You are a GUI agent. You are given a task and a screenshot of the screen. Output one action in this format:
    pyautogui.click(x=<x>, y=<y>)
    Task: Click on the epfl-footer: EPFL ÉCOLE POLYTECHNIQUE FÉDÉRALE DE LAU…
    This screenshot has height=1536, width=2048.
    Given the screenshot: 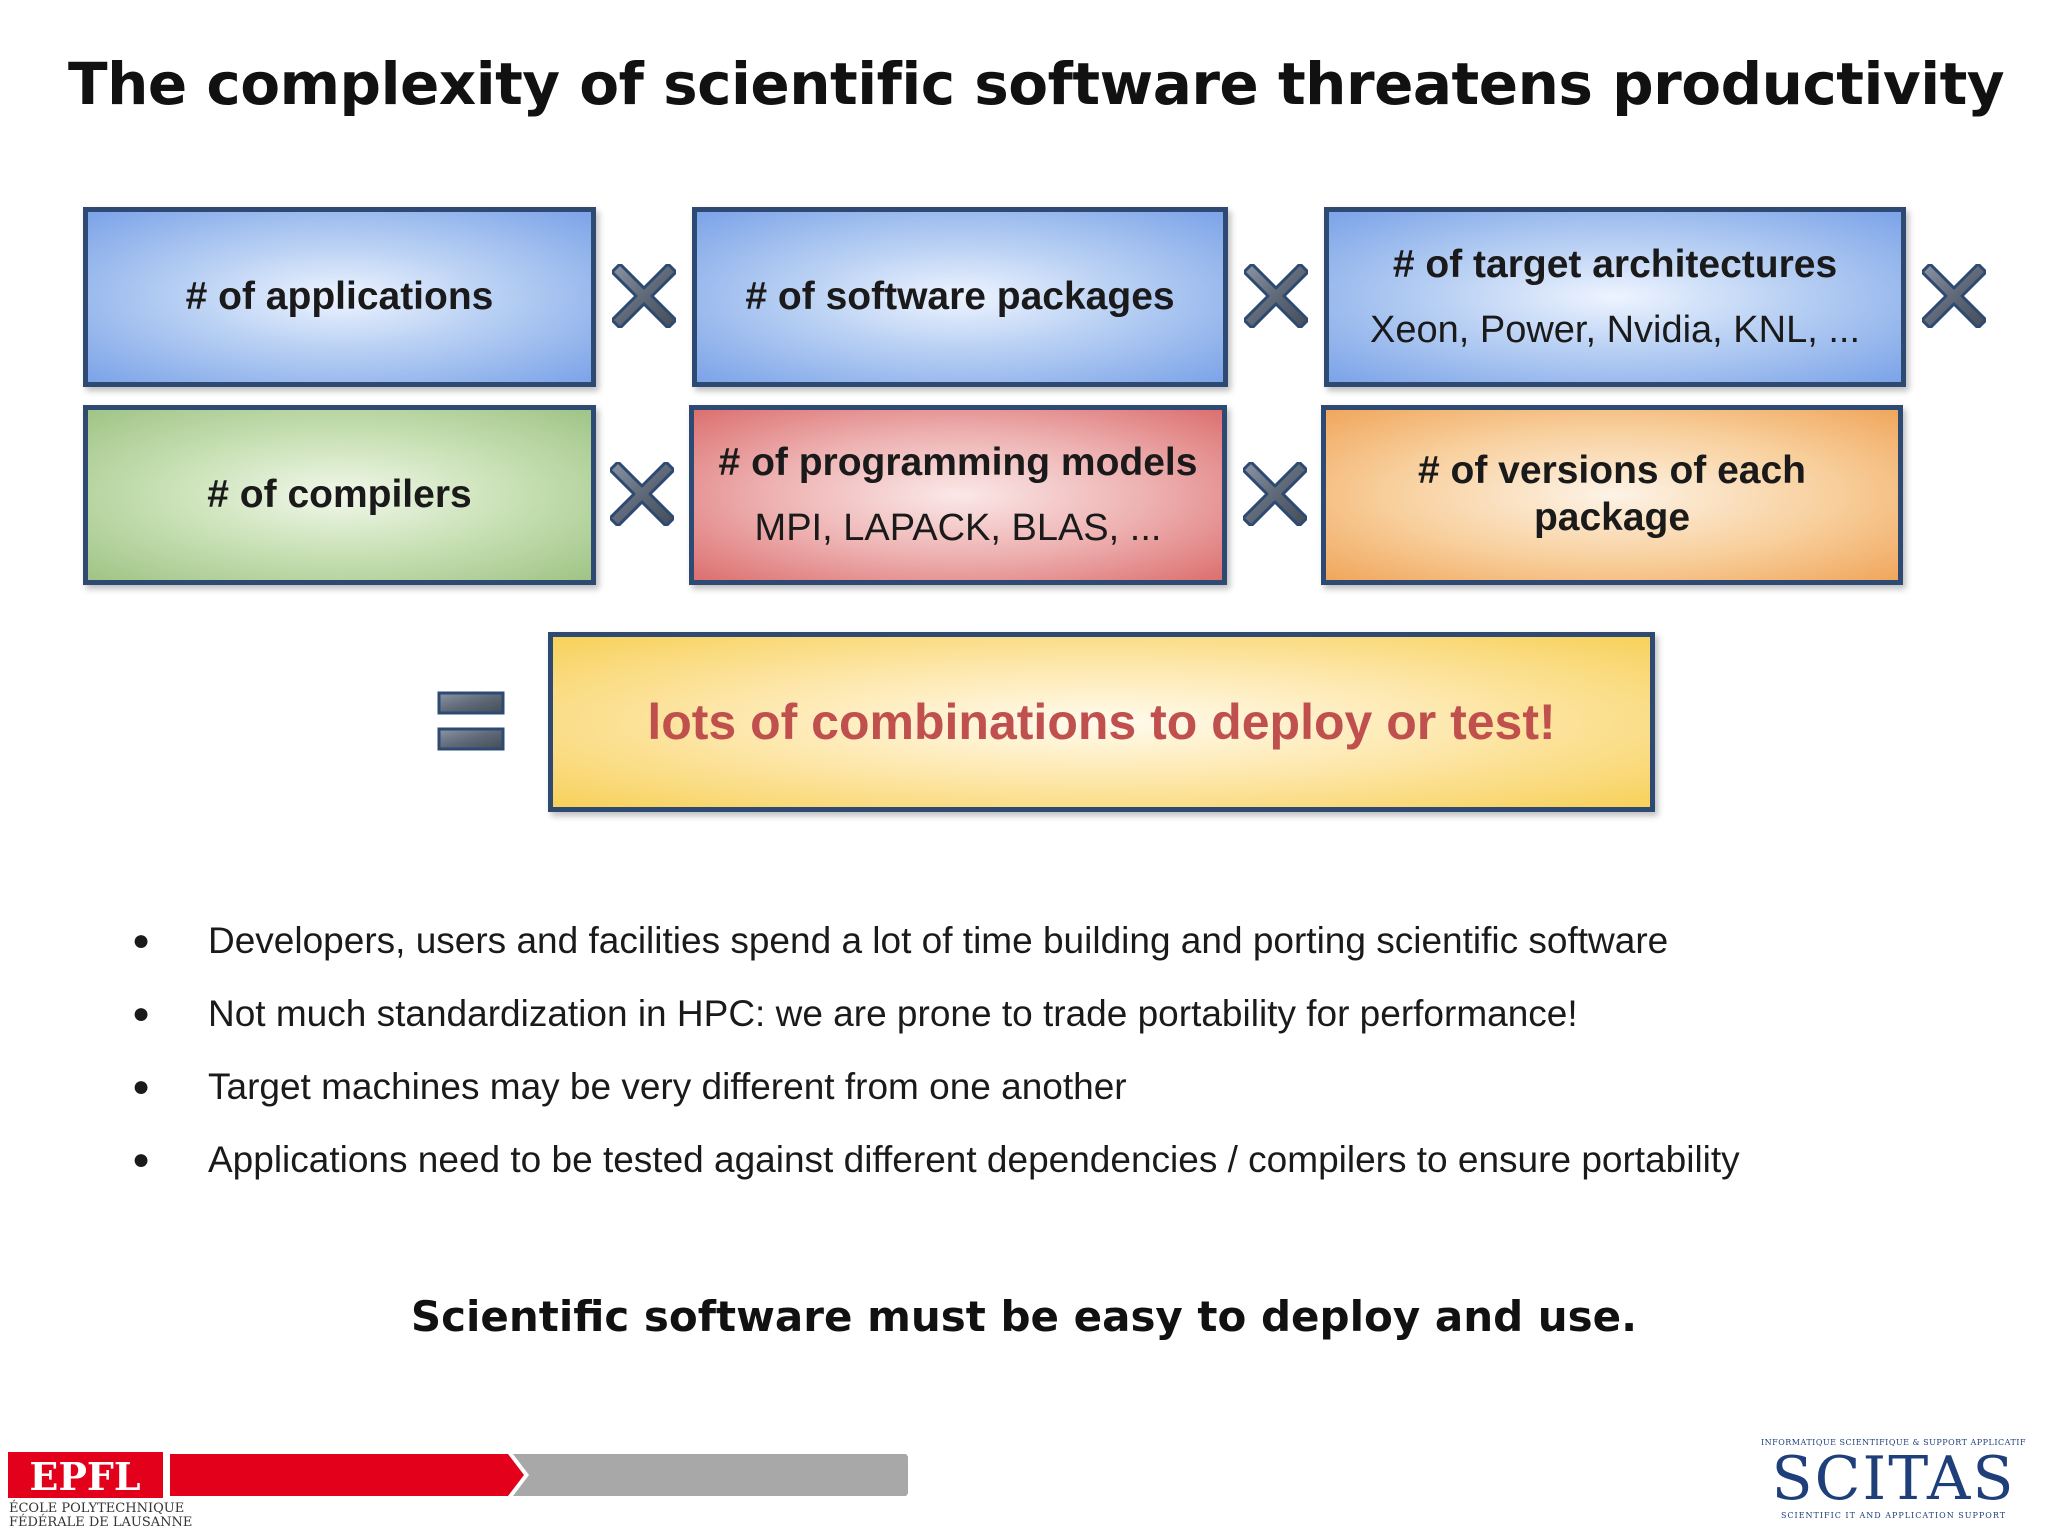 What is the action you would take?
    pyautogui.click(x=465, y=1492)
    